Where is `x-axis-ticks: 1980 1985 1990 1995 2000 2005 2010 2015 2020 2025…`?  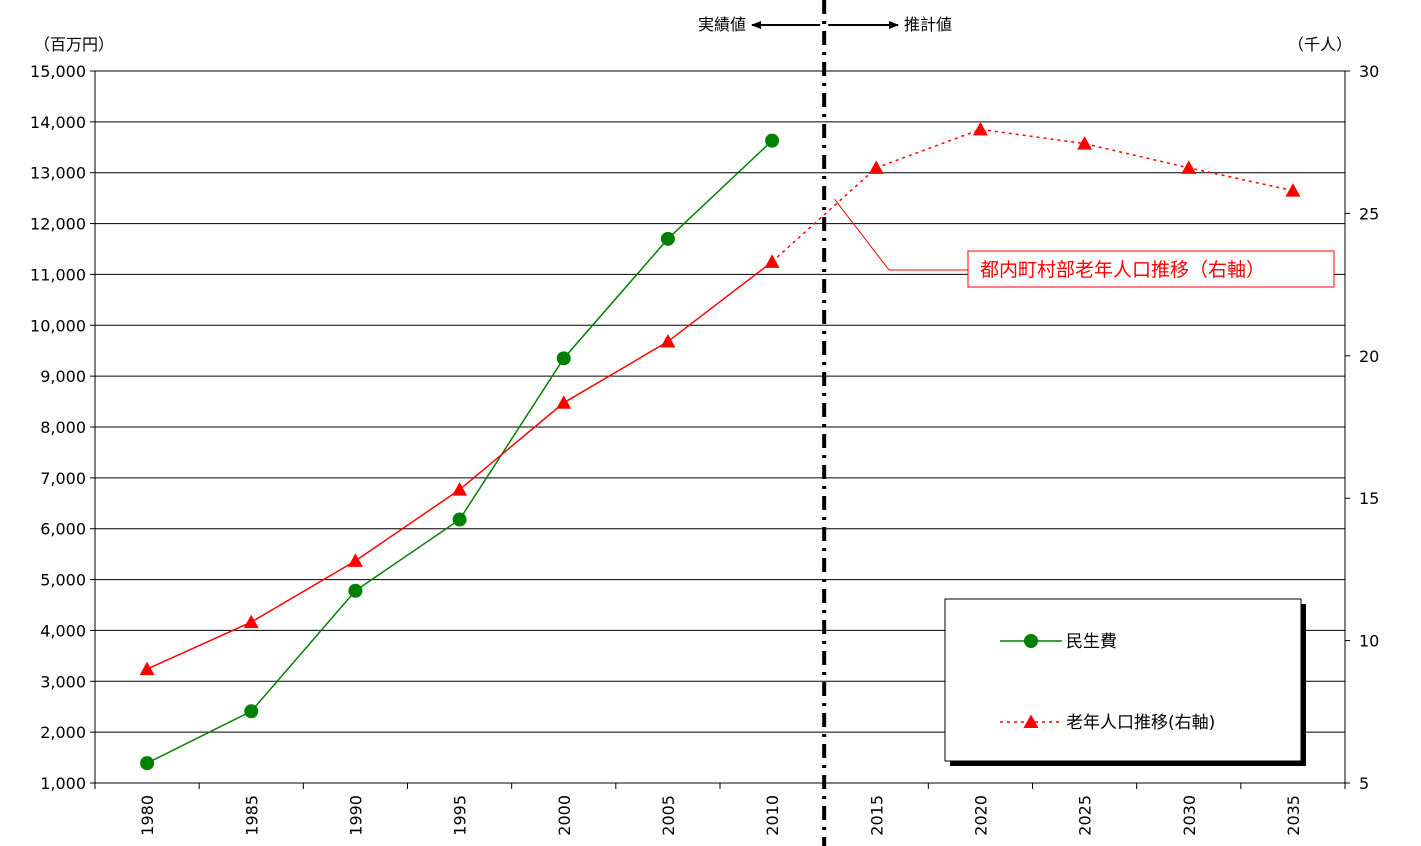 x-axis-ticks: 1980 1985 1990 1995 2000 2005 2010 2015 2020 2025… is located at coordinates (720, 809).